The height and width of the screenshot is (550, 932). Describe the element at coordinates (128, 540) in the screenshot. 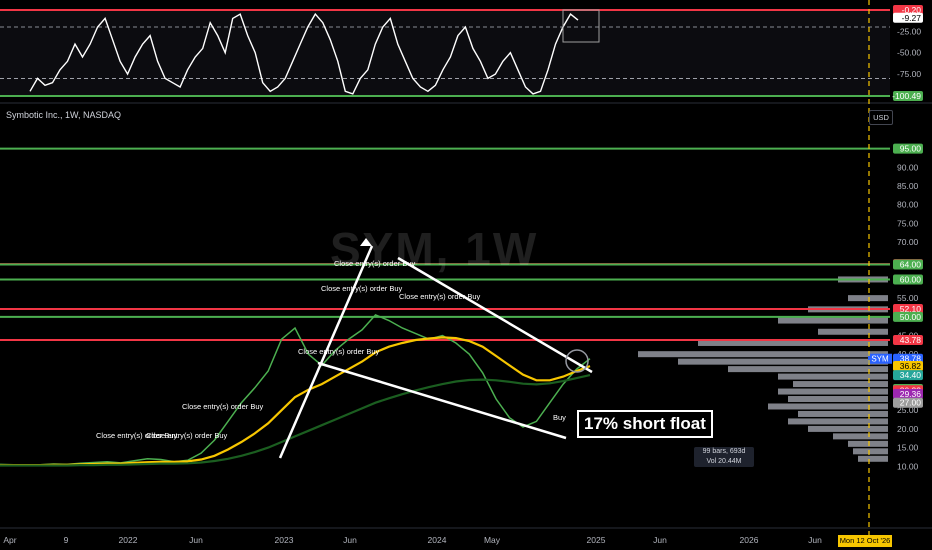

I see `time-tick-label: 2022` at that location.